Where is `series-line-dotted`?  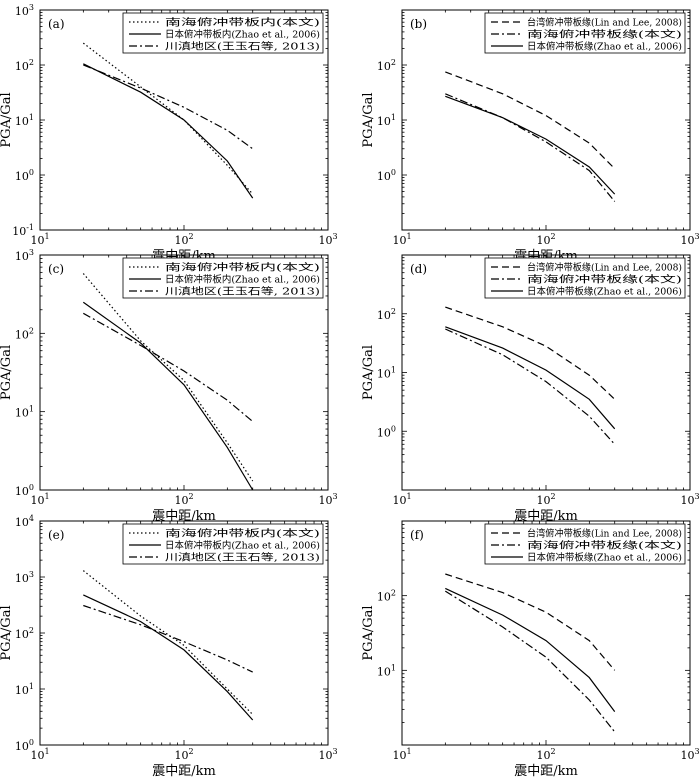 series-line-dotted is located at coordinates (168, 642).